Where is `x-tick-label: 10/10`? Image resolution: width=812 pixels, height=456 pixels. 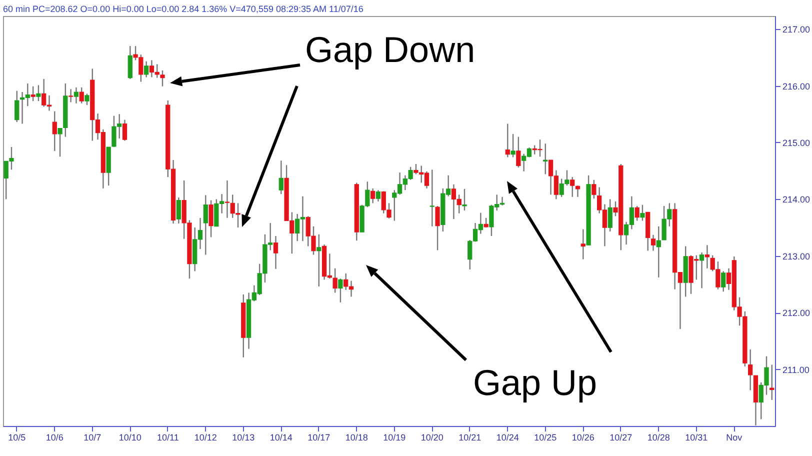
x-tick-label: 10/10 is located at coordinates (130, 437).